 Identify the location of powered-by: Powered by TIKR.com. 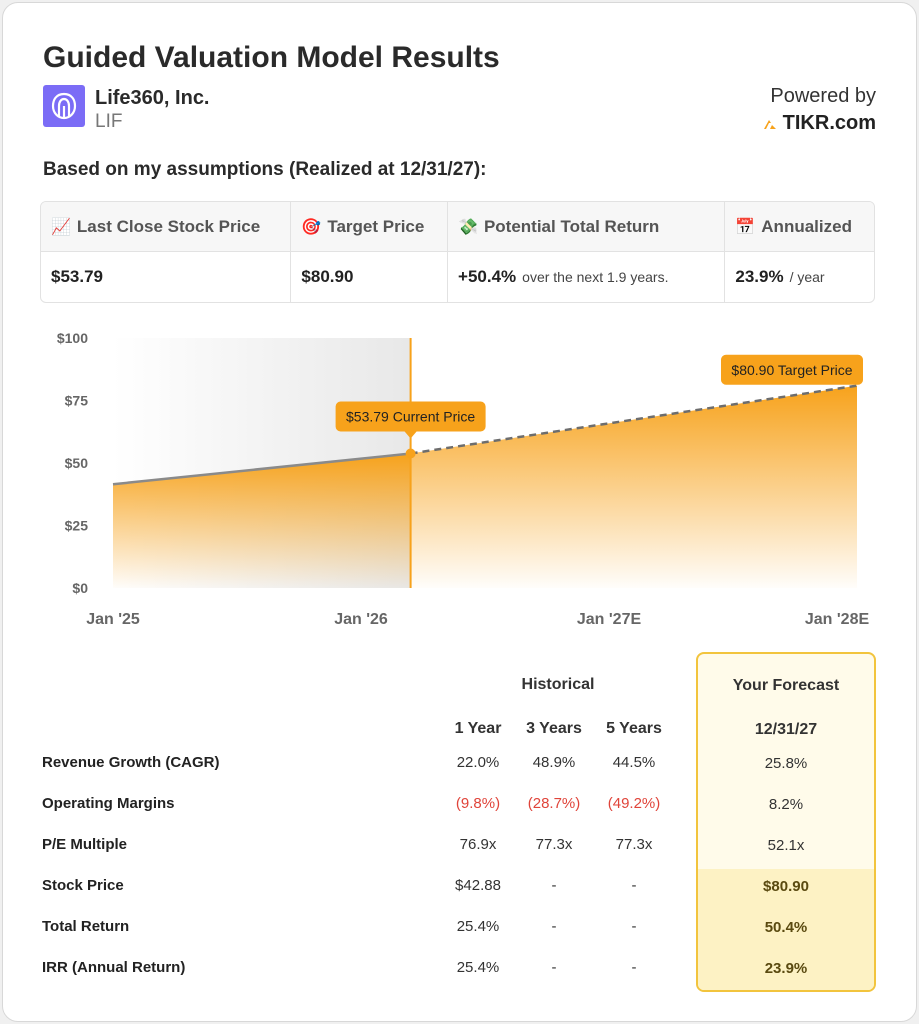
(819, 110).